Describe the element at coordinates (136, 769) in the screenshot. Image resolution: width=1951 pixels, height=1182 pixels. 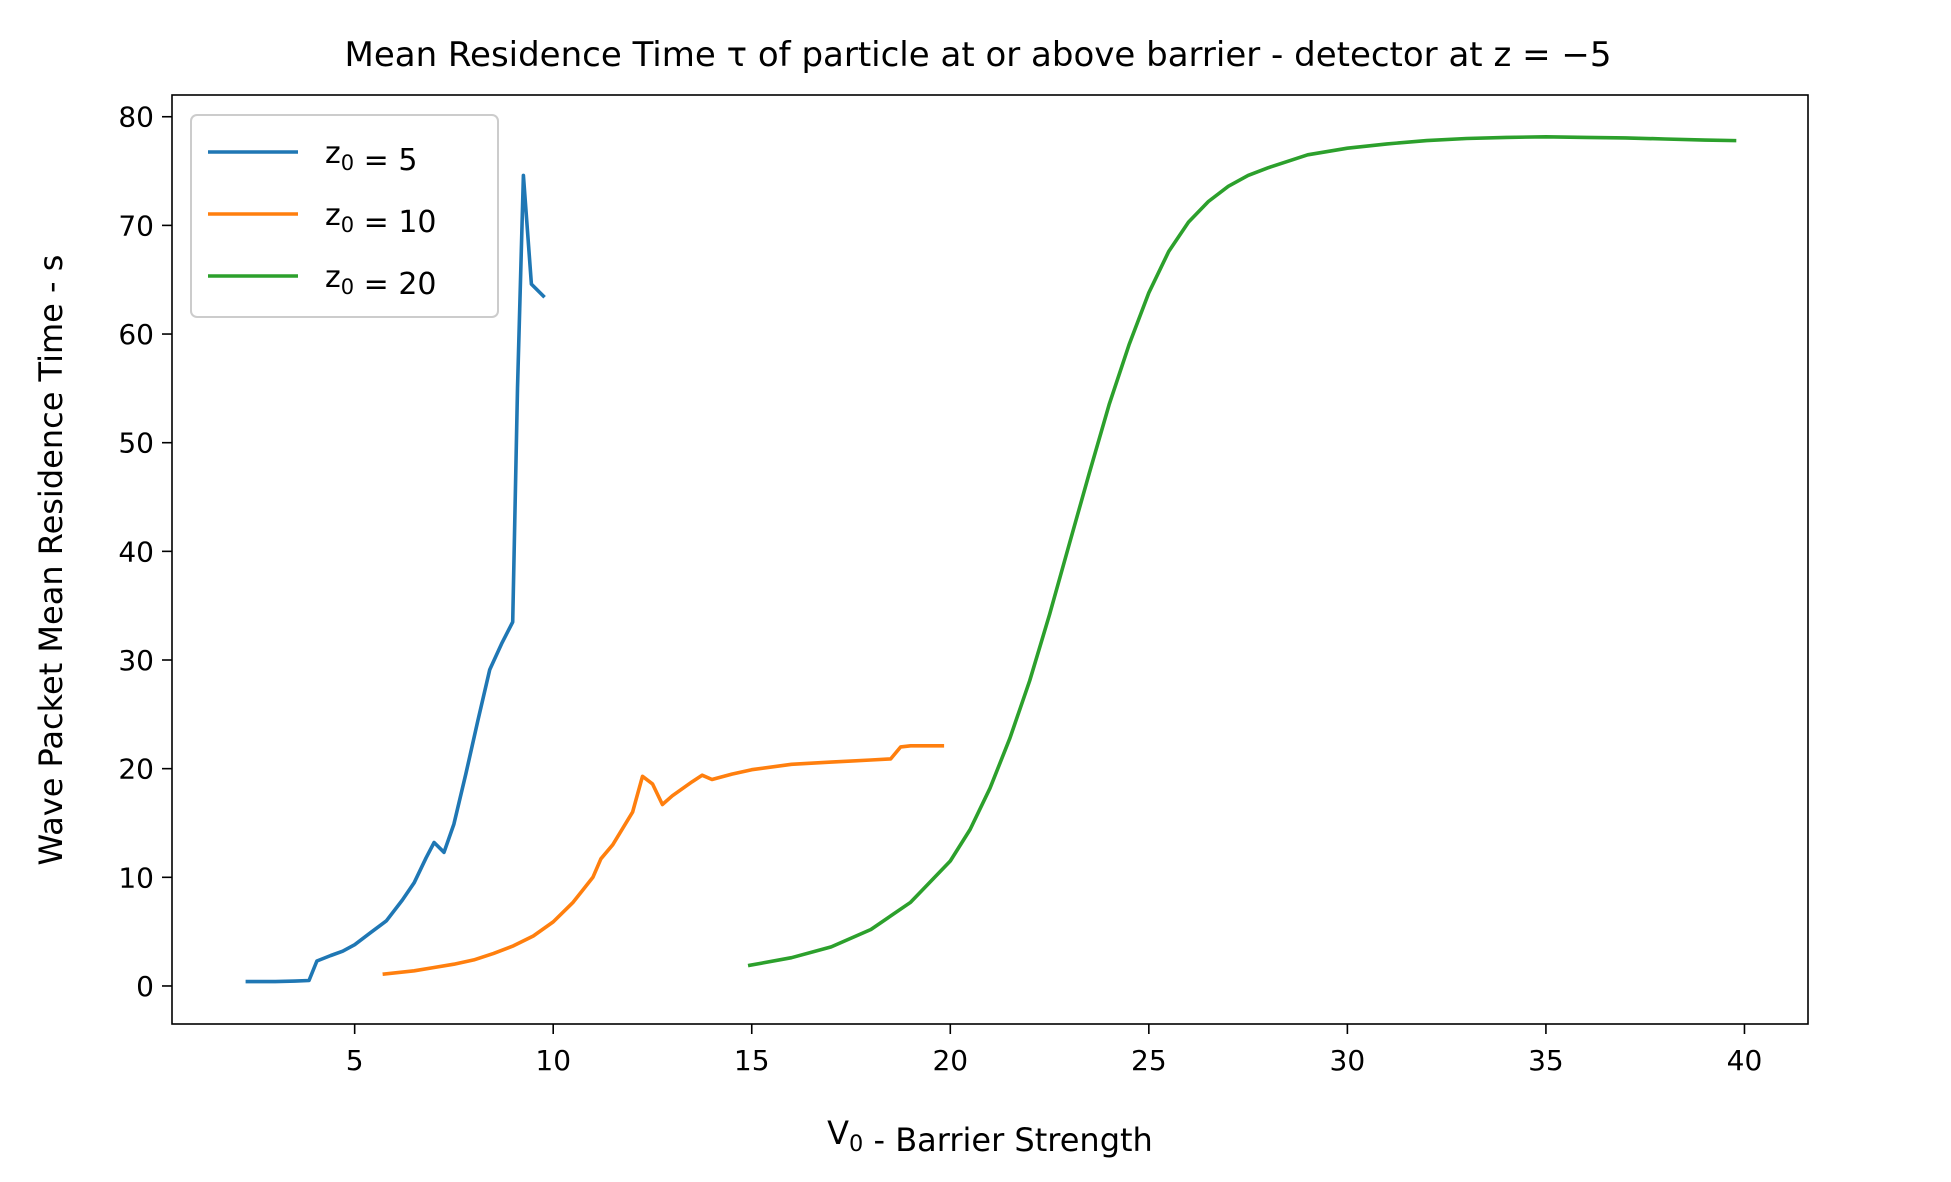
I see `y-tick-label: 20` at that location.